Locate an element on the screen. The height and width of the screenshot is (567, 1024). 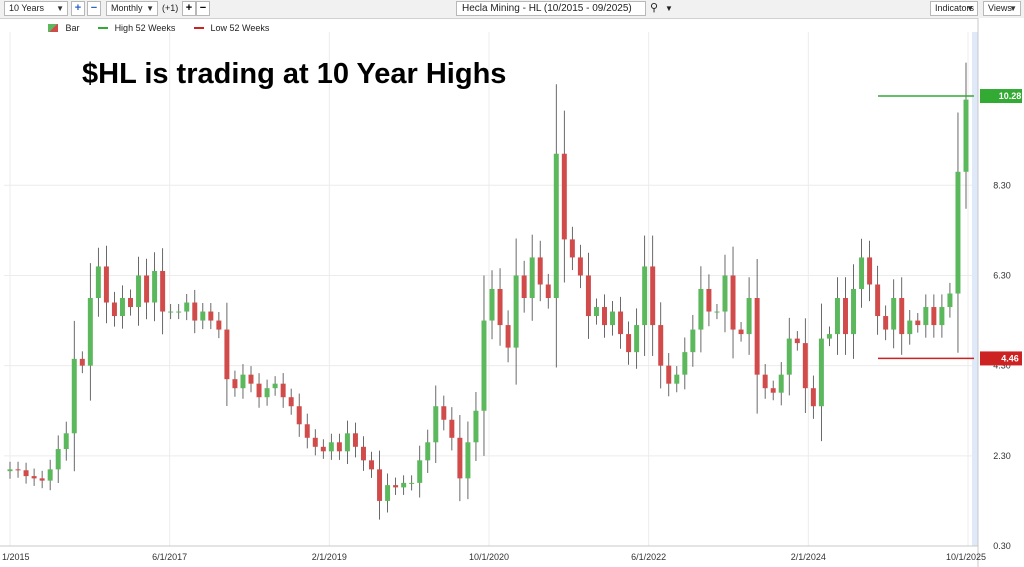
x-tick-label: 10/1/2025 is located at coordinates (966, 557).